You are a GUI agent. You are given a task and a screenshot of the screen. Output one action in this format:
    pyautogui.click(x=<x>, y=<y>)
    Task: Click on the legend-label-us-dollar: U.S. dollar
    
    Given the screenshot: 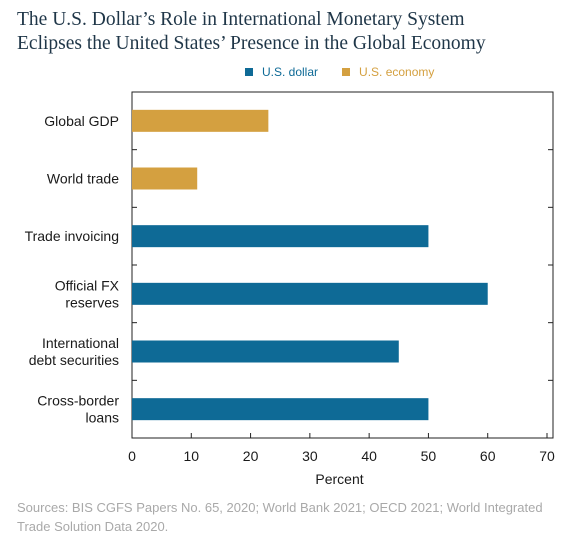 What is the action you would take?
    pyautogui.click(x=290, y=72)
    